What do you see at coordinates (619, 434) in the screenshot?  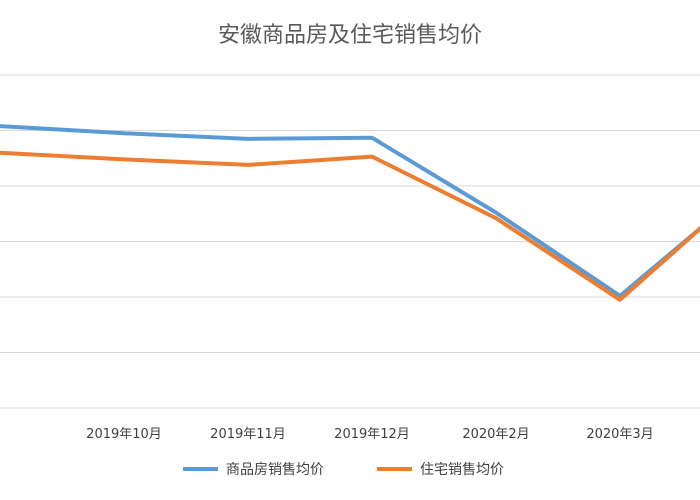 I see `x-tick-label: 2020年3月` at bounding box center [619, 434].